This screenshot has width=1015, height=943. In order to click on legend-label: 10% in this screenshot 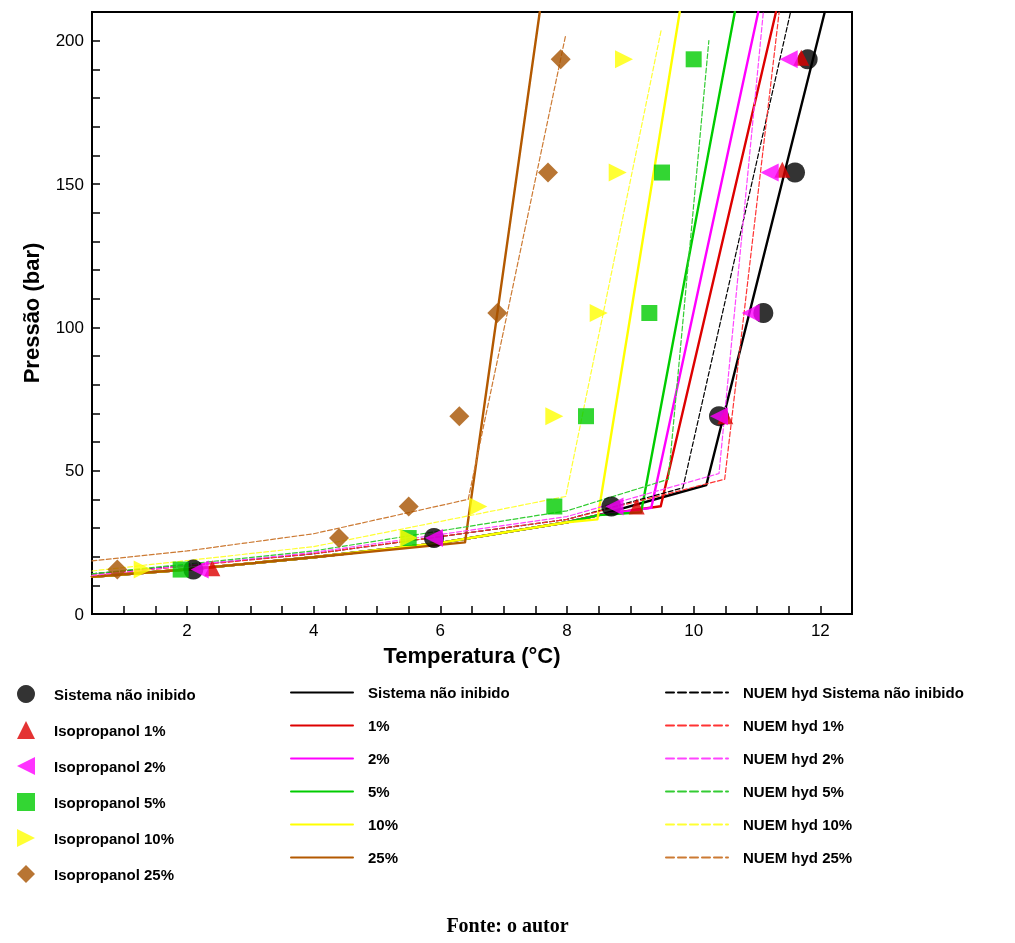, I will do `click(383, 824)`.